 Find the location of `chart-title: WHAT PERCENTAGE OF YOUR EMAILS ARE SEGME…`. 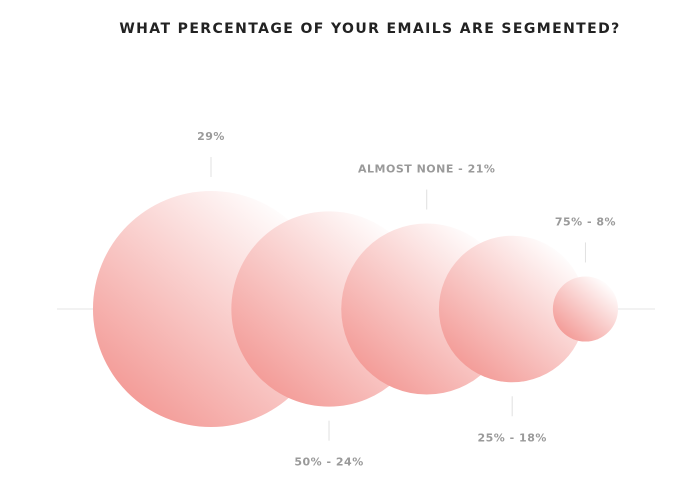

chart-title: WHAT PERCENTAGE OF YOUR EMAILS ARE SEGME… is located at coordinates (369, 29).